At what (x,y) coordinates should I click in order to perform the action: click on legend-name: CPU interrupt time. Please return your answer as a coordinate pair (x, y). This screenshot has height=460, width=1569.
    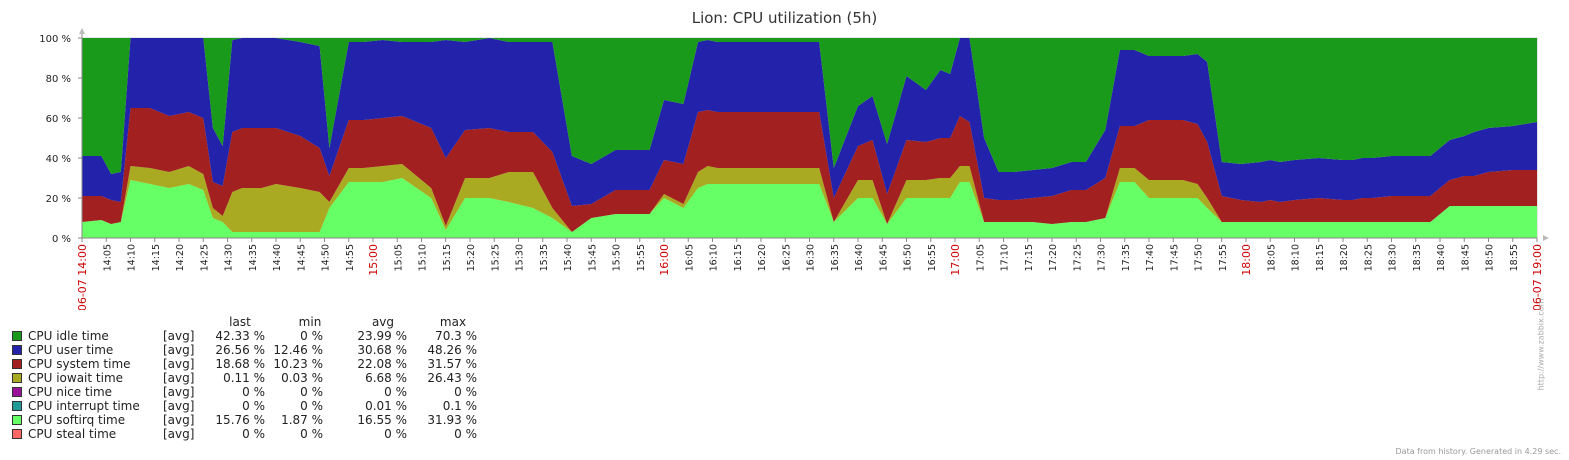
    Looking at the image, I should click on (84, 406).